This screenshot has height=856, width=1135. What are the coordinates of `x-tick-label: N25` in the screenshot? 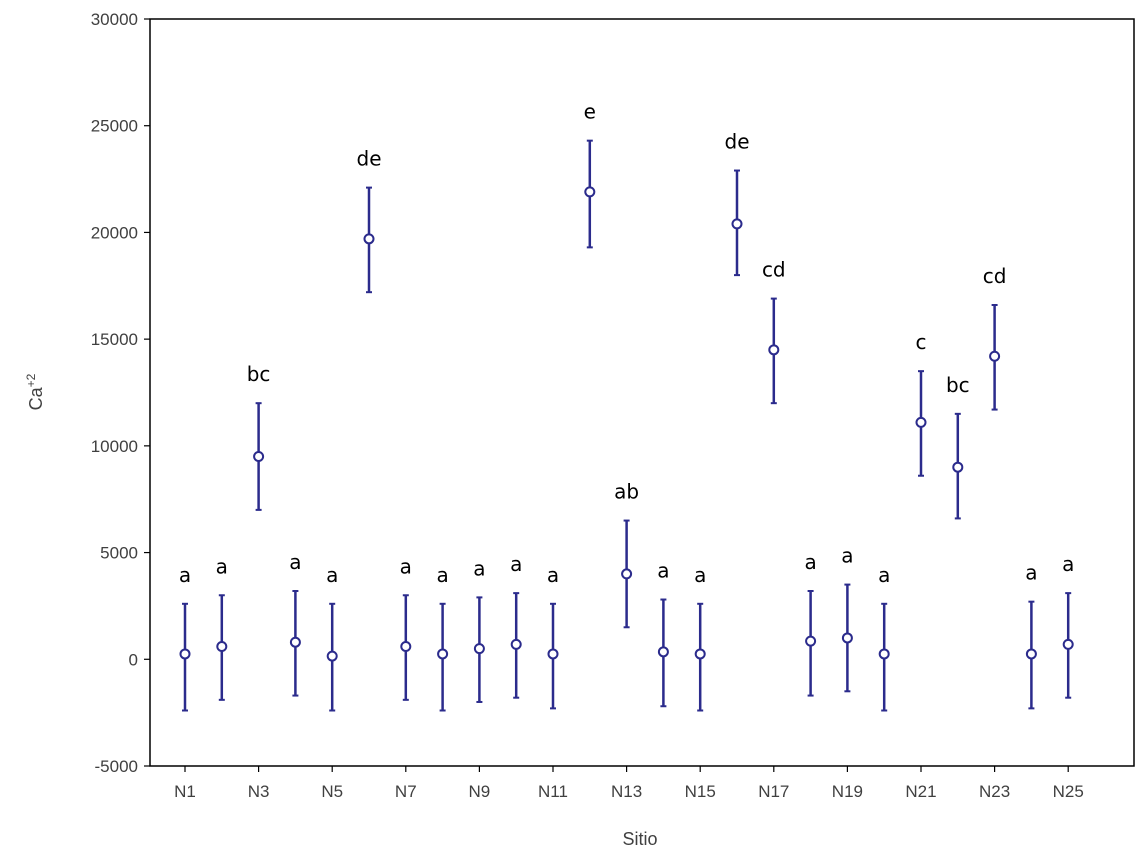 It's located at (1068, 791).